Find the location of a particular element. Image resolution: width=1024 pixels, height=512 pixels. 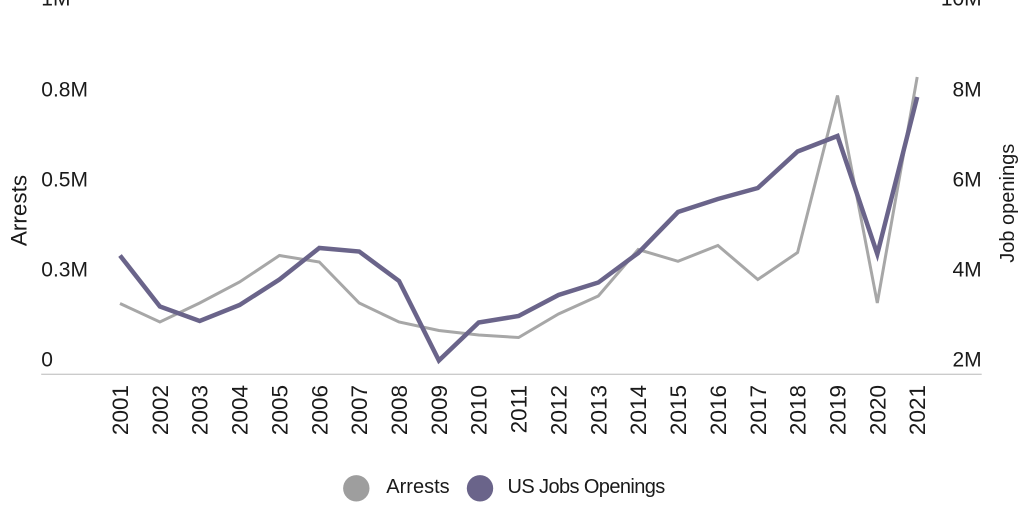

svg-text: 2017 is located at coordinates (758, 410).